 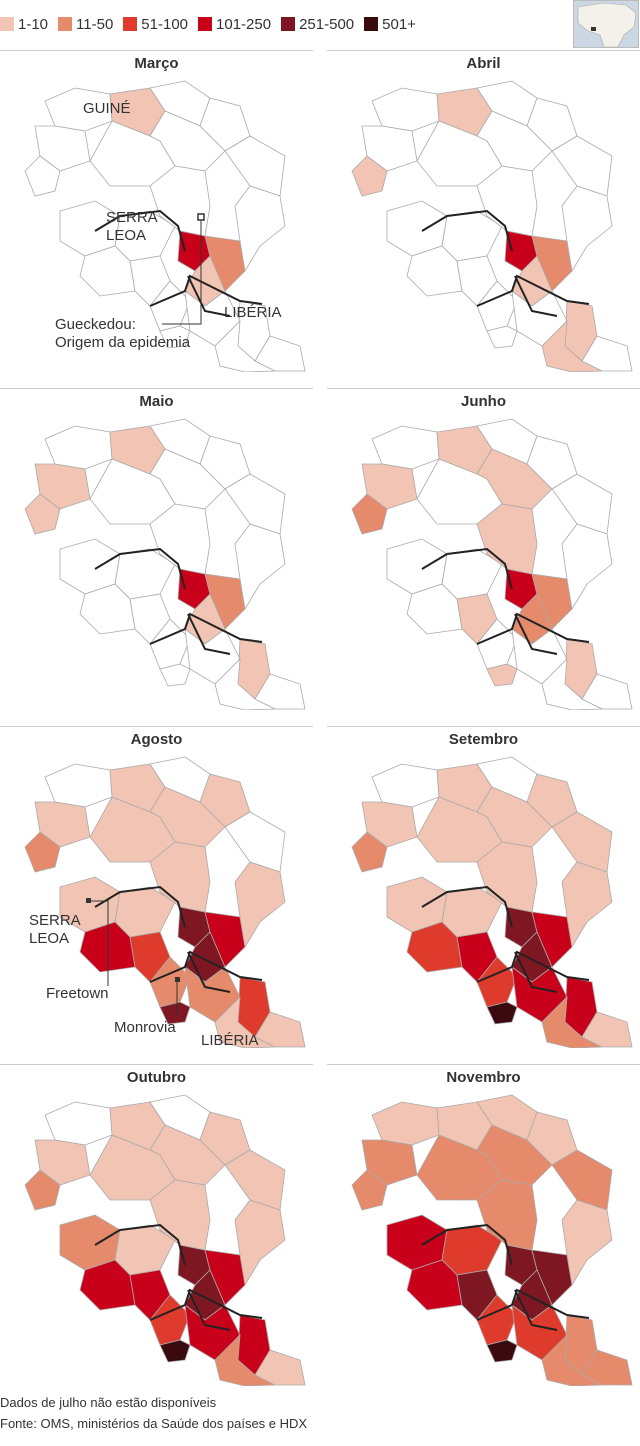 What do you see at coordinates (77, 993) in the screenshot?
I see `label-freetown: Freetown` at bounding box center [77, 993].